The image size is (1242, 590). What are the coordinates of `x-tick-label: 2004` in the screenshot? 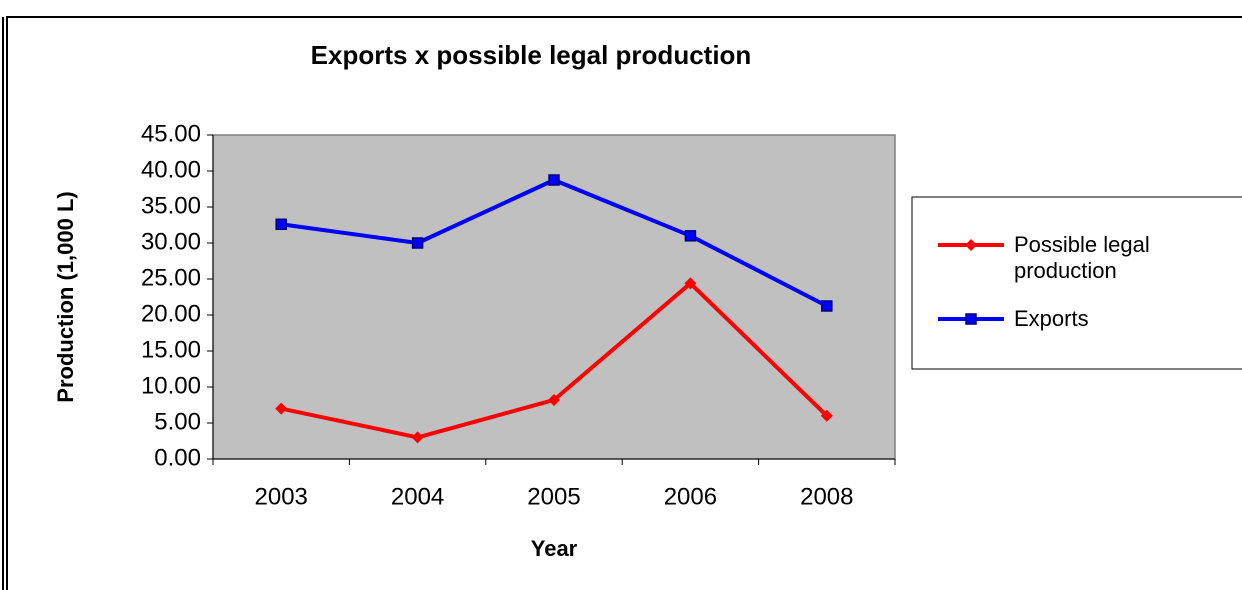 It's located at (417, 496).